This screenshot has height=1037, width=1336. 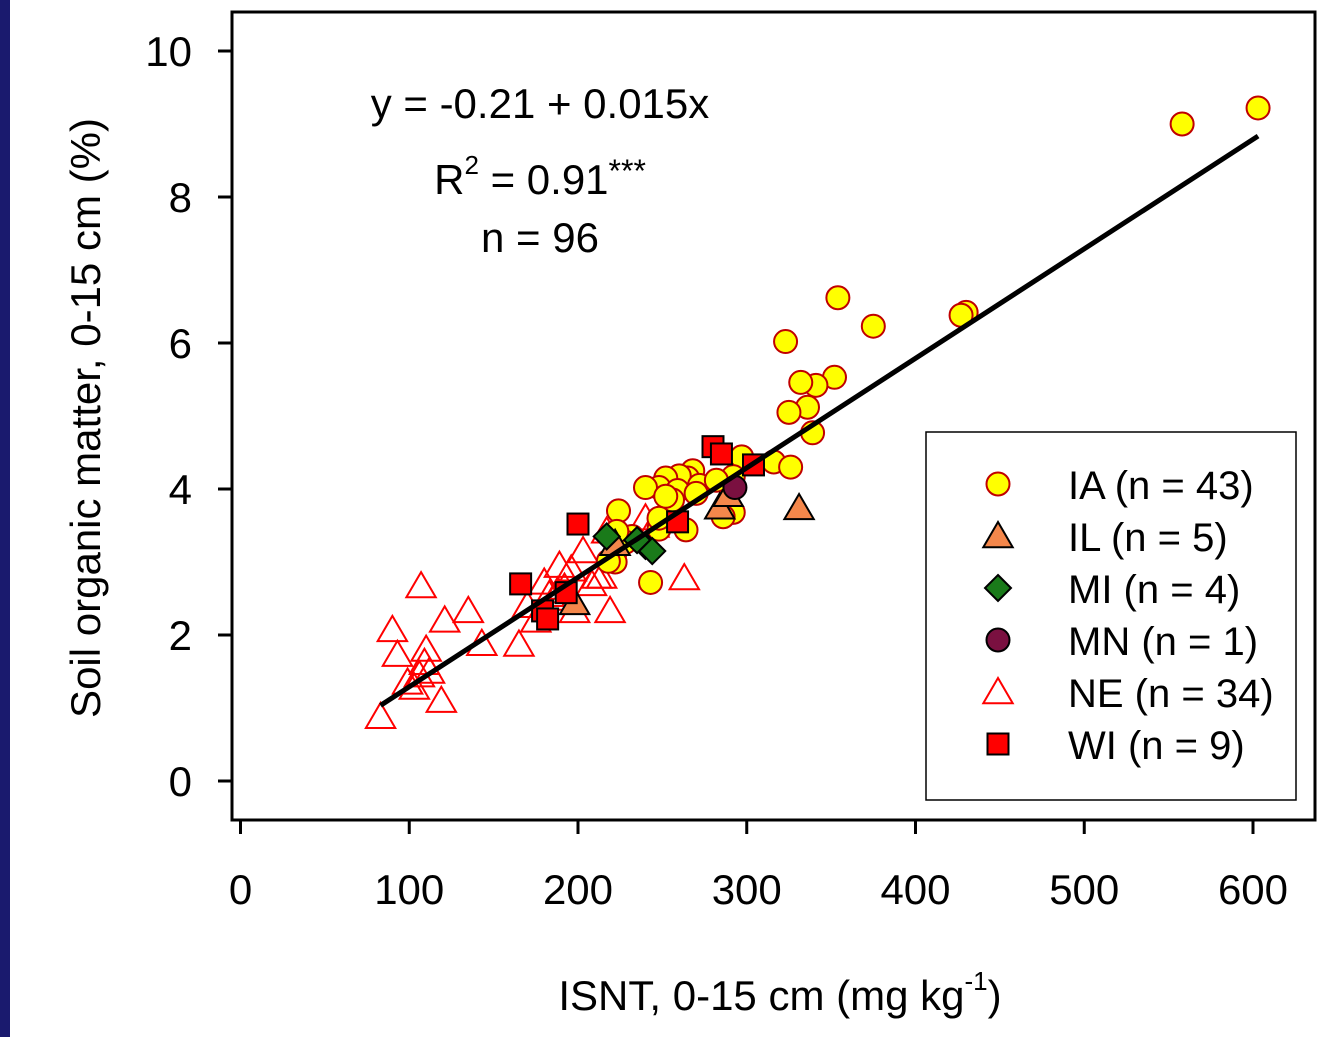 I want to click on y-tick-label: 0, so click(x=180, y=781).